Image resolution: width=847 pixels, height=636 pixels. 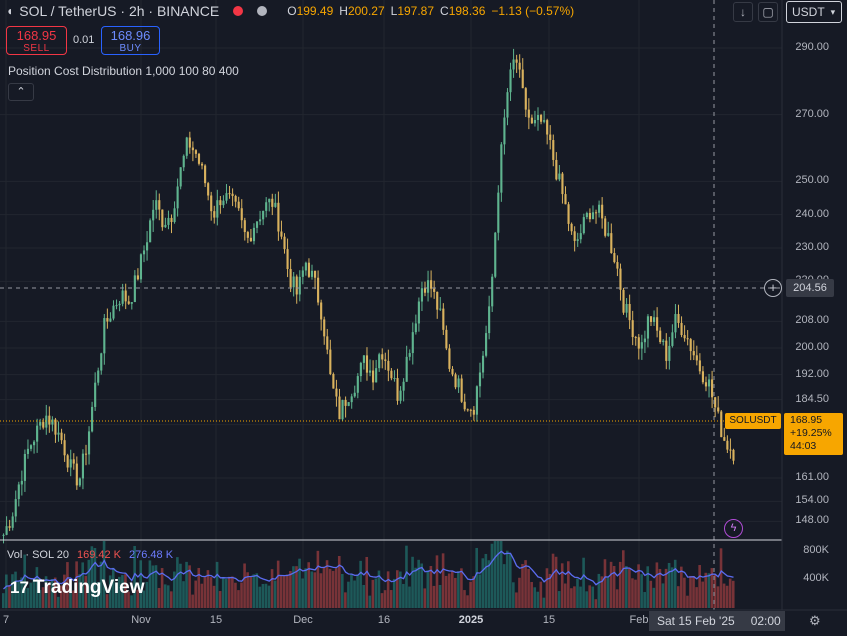 What do you see at coordinates (77, 588) in the screenshot?
I see `tradingview-logo: 17 TradingView` at bounding box center [77, 588].